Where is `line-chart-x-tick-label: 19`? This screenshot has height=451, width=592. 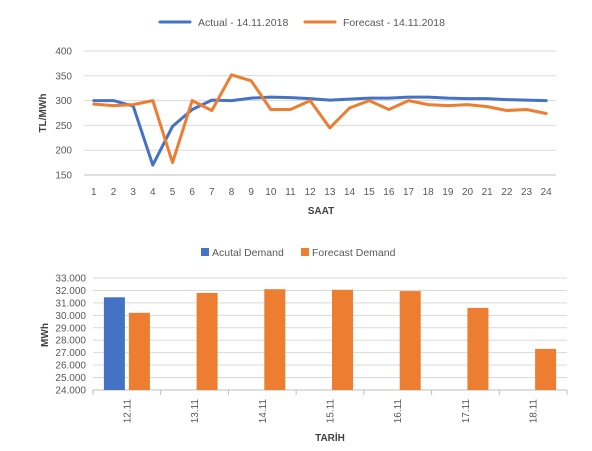
line-chart-x-tick-label: 19 is located at coordinates (448, 192).